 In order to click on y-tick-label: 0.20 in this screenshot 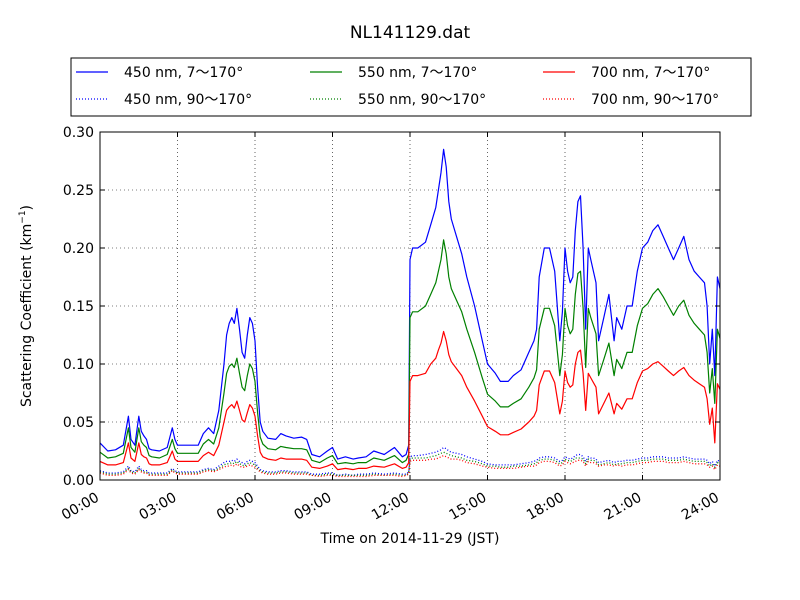, I will do `click(78, 249)`.